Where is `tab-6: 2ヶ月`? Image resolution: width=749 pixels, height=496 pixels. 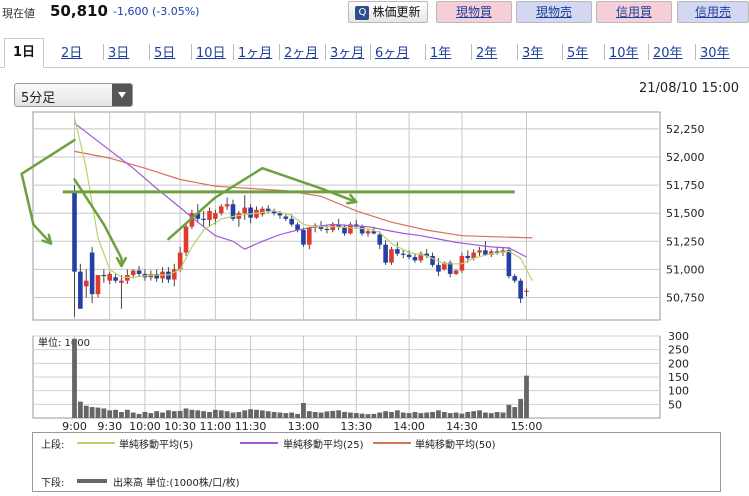
tab-6: 2ヶ月 is located at coordinates (301, 53).